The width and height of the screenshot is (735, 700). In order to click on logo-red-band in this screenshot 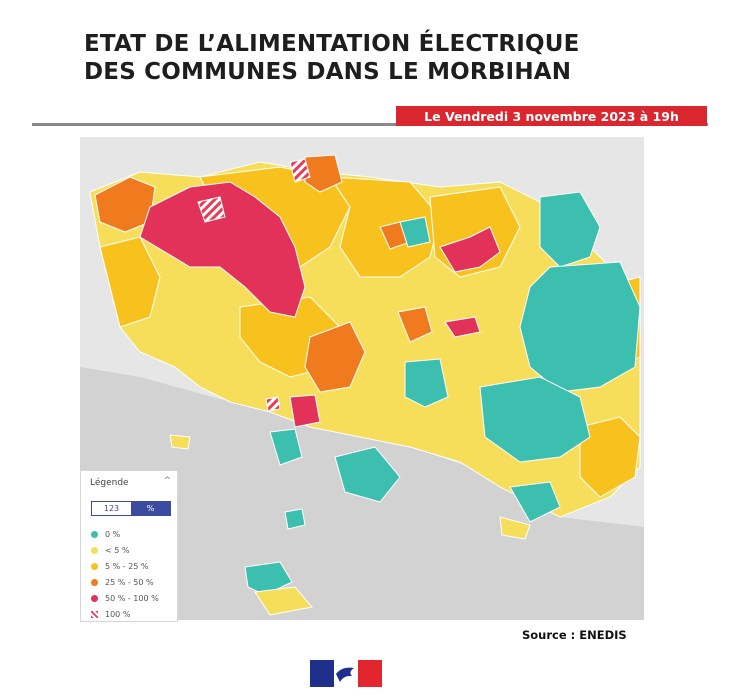, I will do `click(370, 673)`.